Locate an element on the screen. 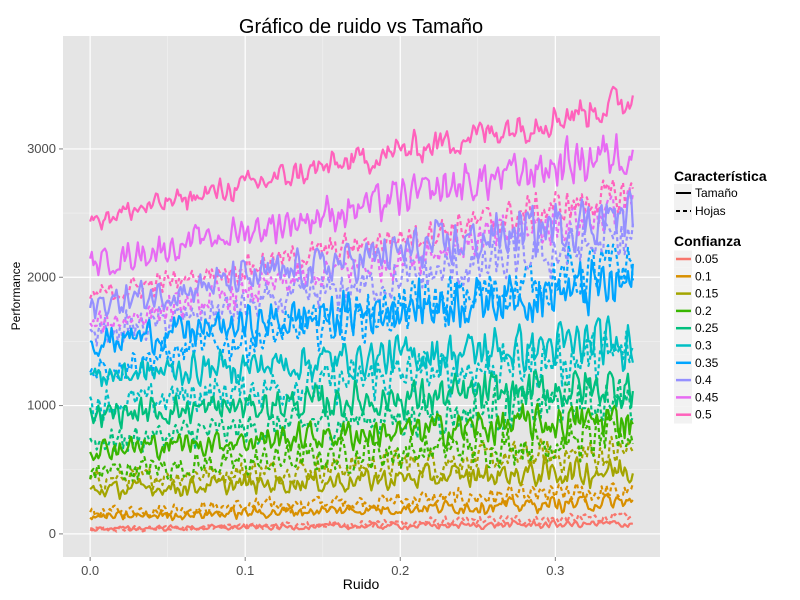  series-line-0.4-hojas is located at coordinates (361, 282).